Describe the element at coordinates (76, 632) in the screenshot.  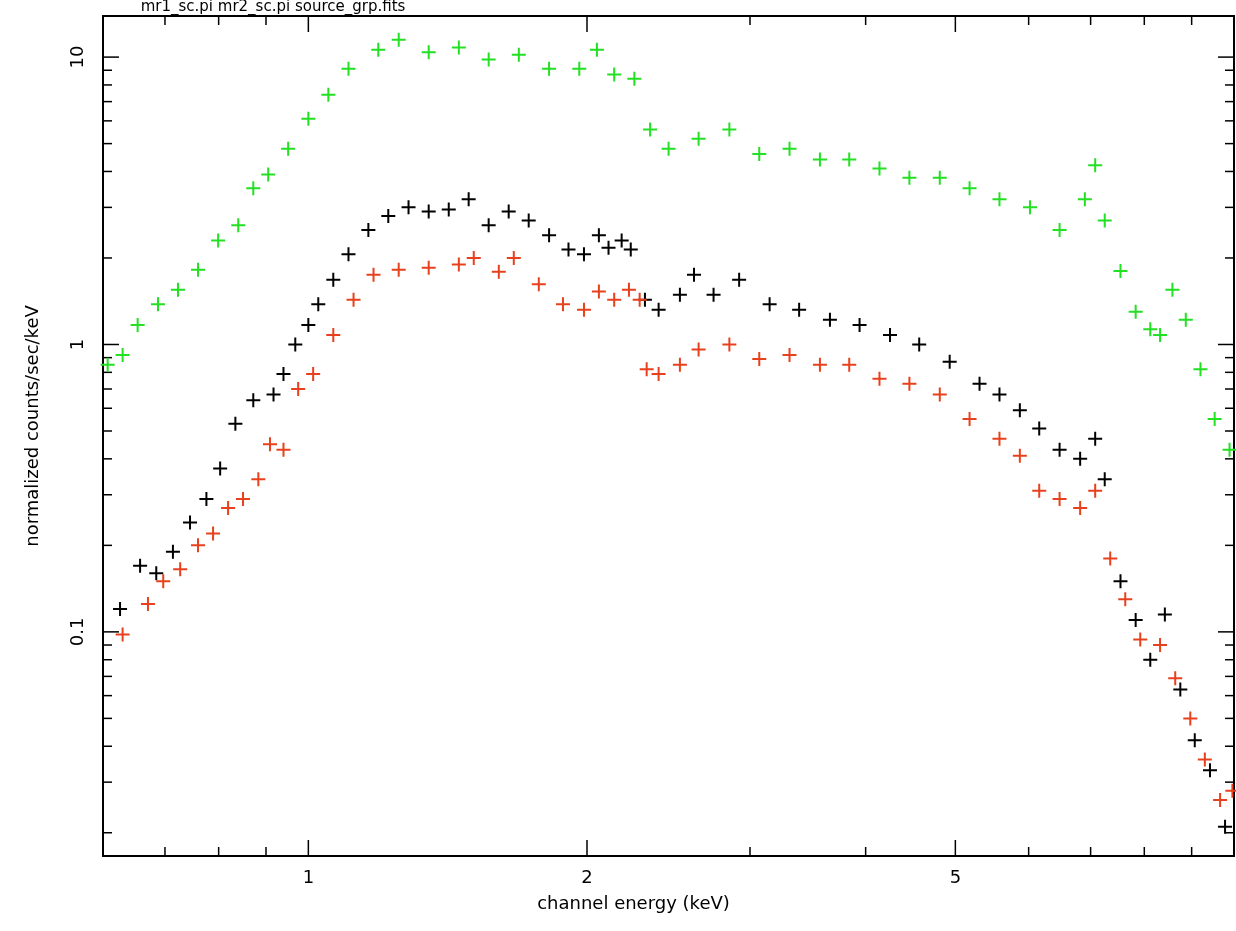
I see `y-tick-label: 0.1` at that location.